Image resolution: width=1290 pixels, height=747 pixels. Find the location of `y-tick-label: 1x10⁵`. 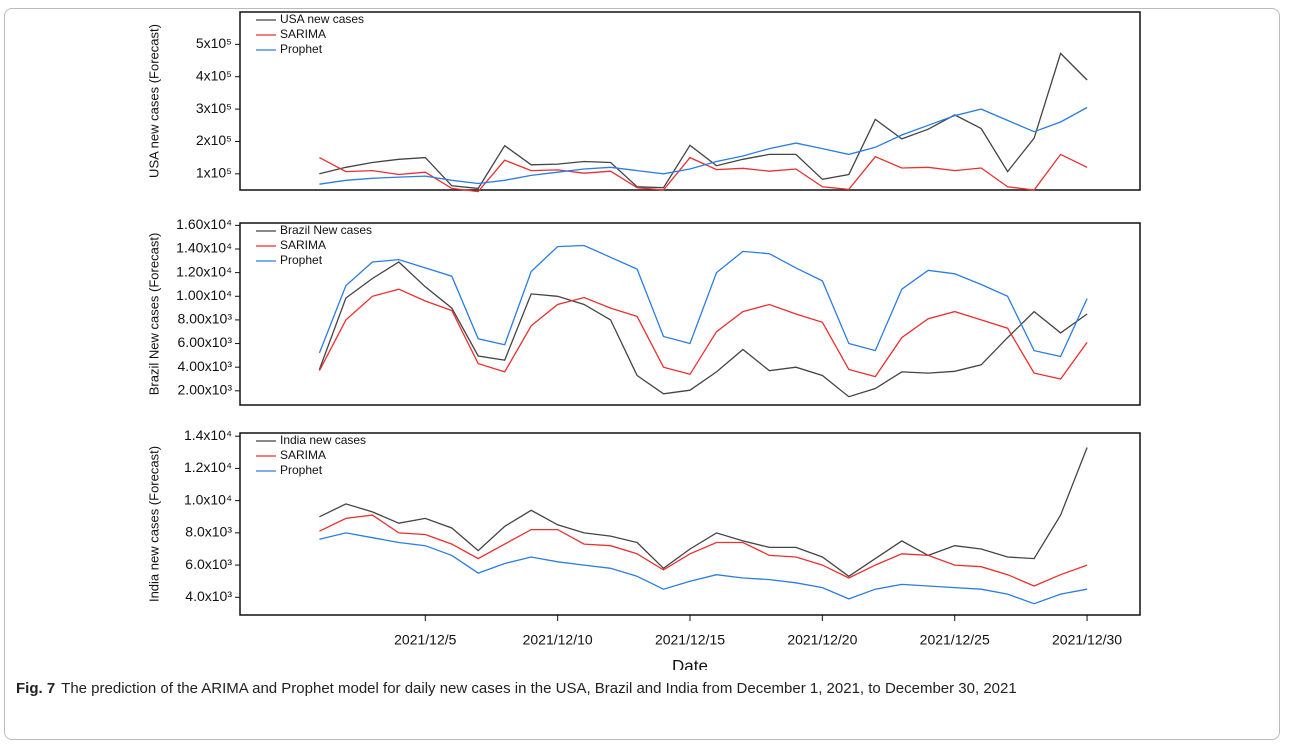

y-tick-label: 1x10⁵ is located at coordinates (214, 173).